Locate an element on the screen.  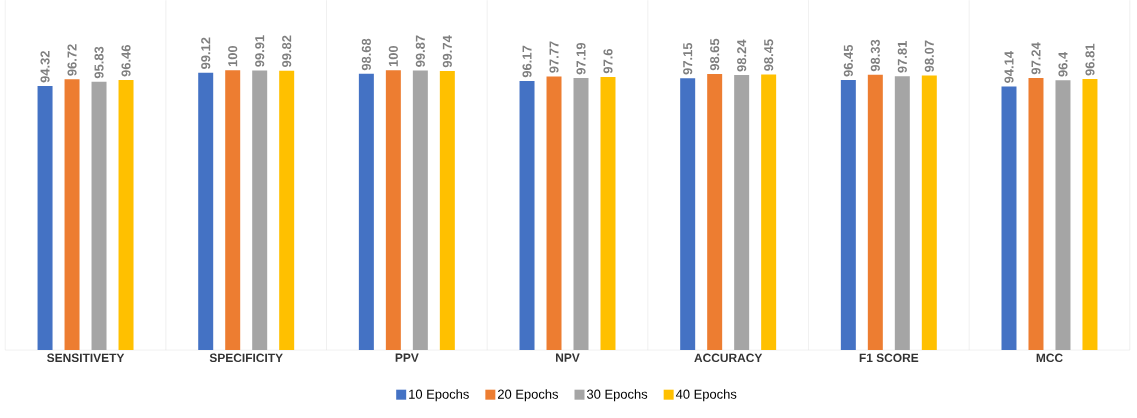
data-label: 96.17 is located at coordinates (527, 61).